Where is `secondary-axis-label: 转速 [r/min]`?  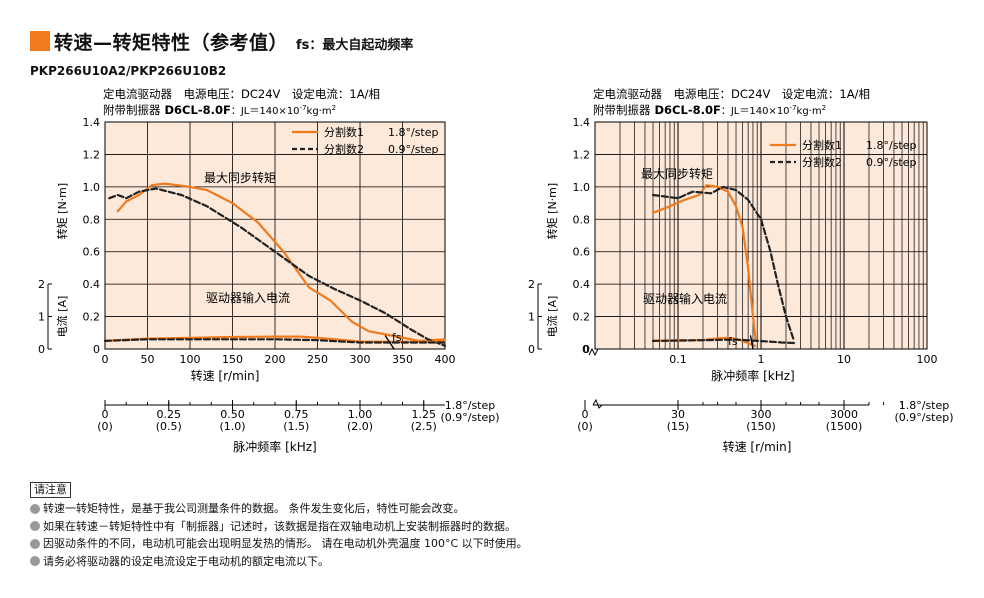
secondary-axis-label: 转速 [r/min] is located at coordinates (757, 446).